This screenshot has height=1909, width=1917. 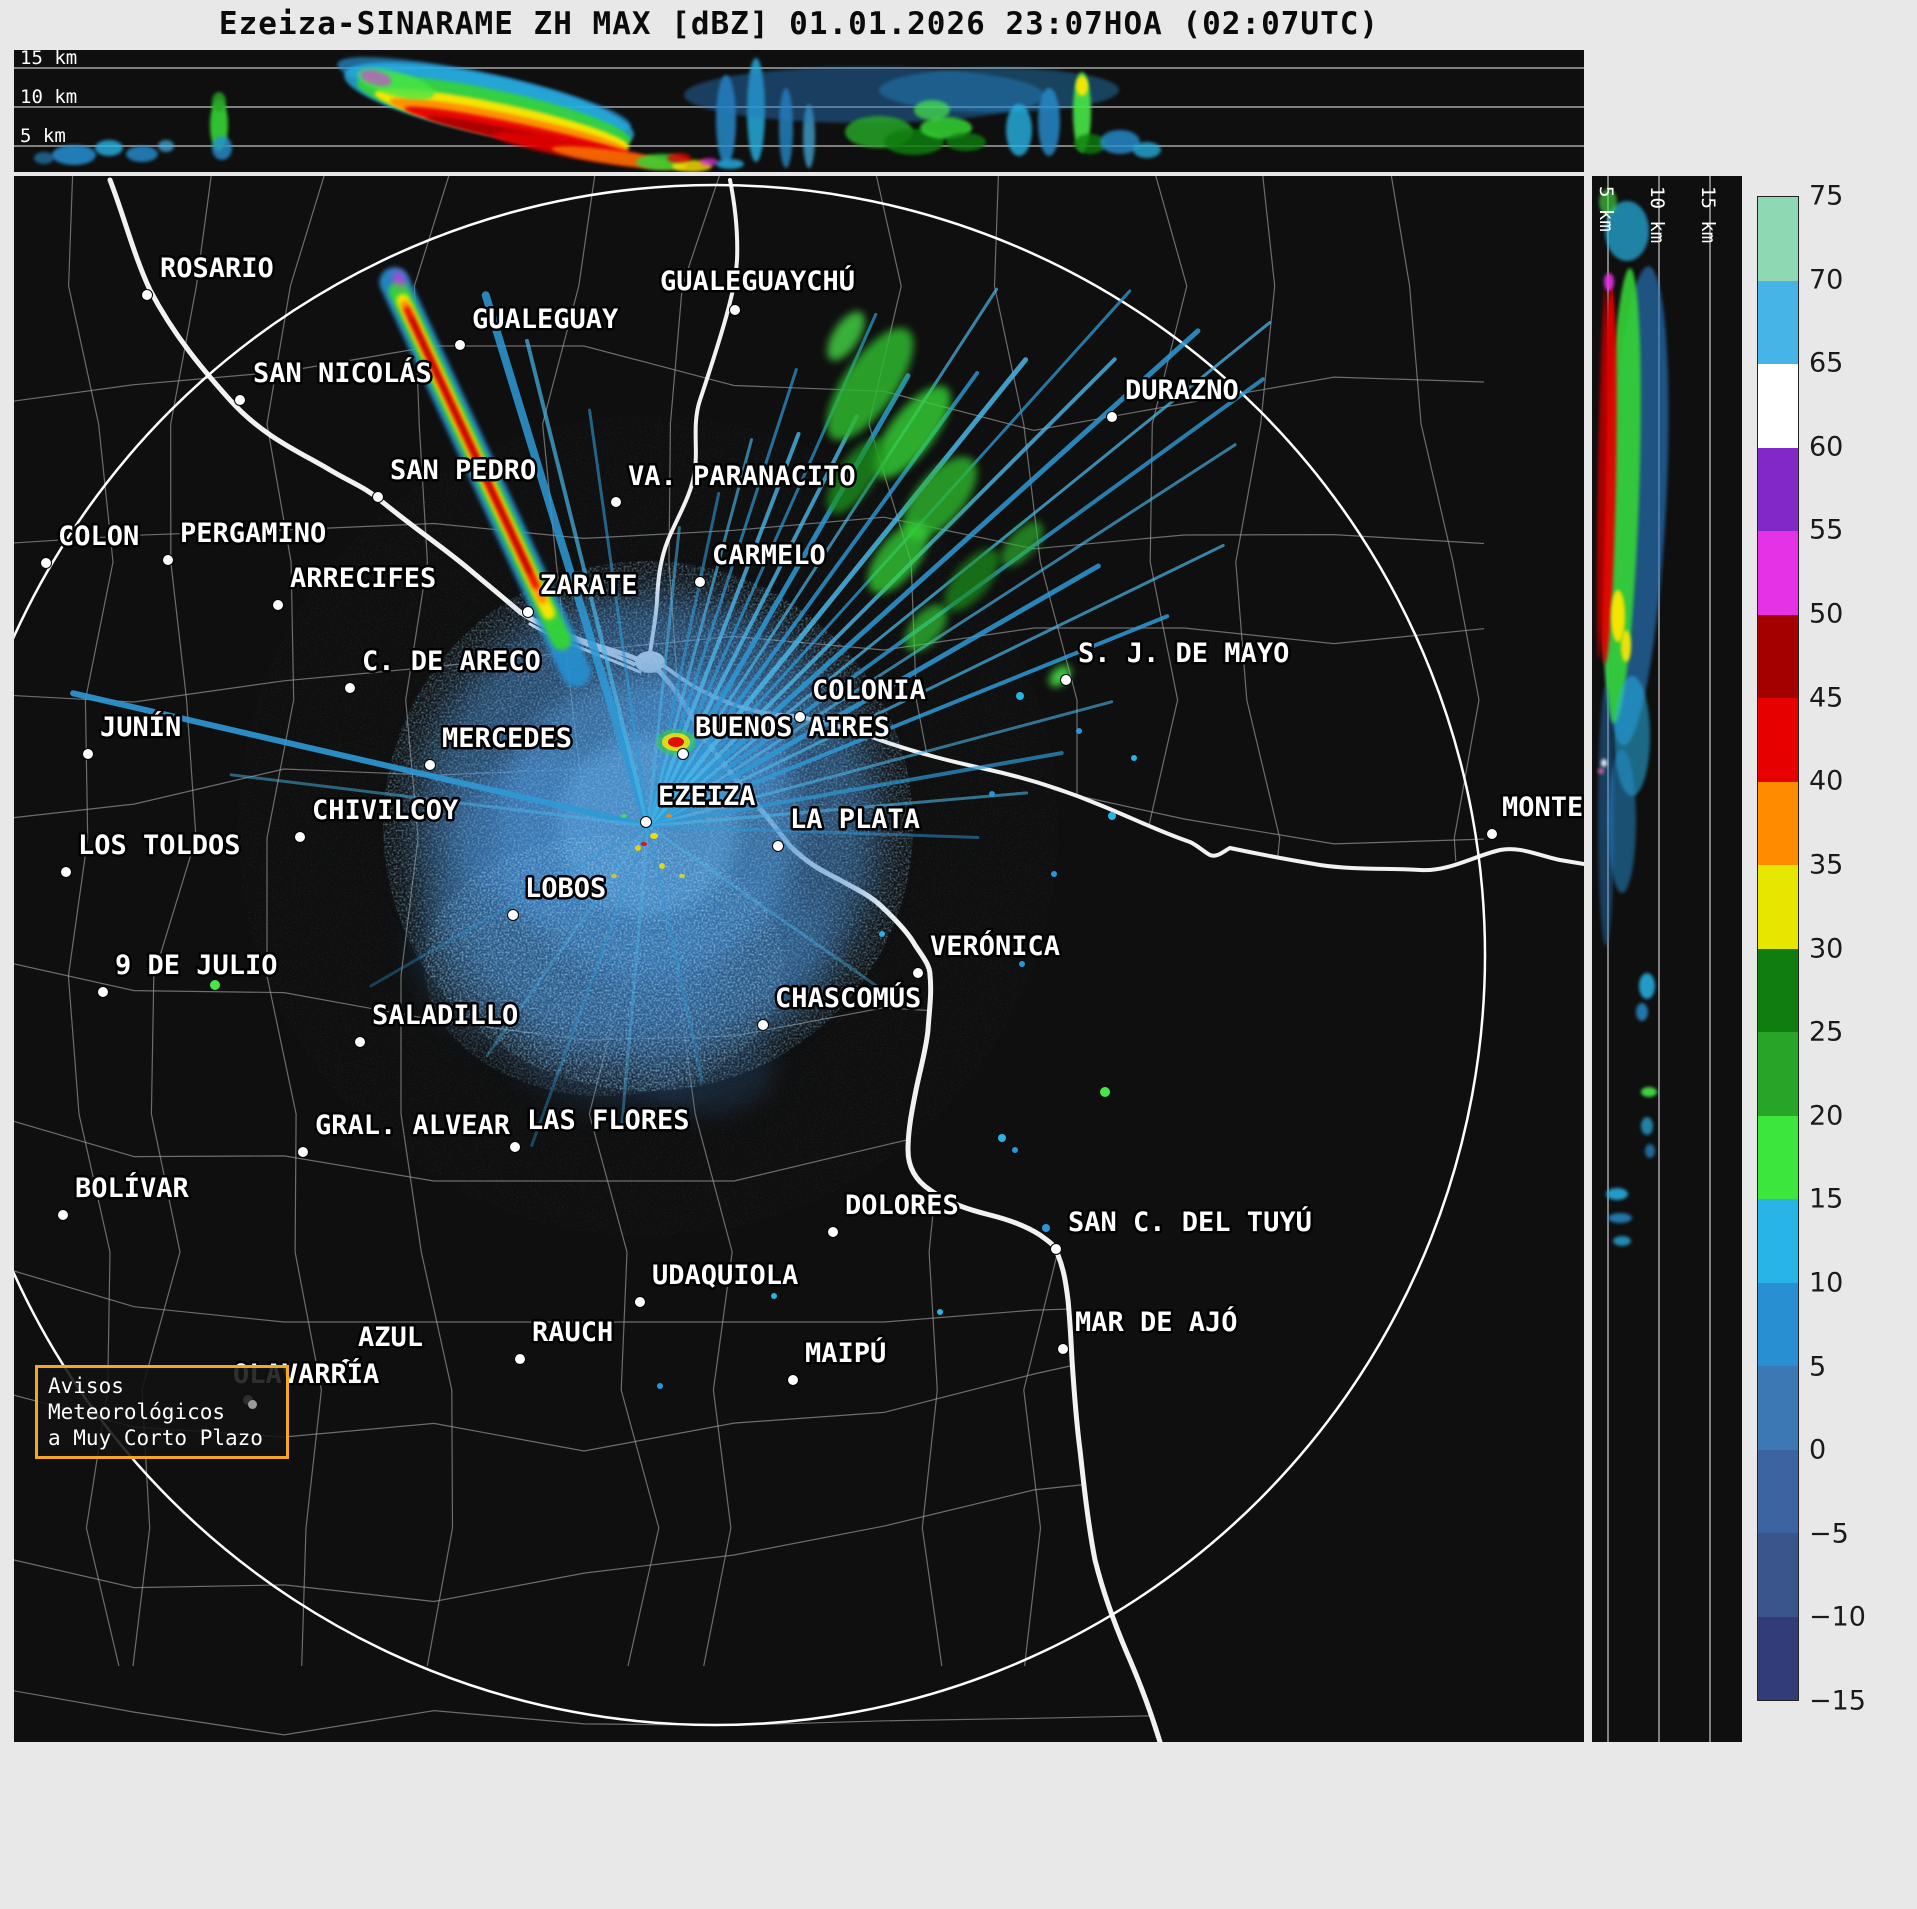 I want to click on cross-section-right-panel: 5 km 10 km 15 km, so click(x=1667, y=959).